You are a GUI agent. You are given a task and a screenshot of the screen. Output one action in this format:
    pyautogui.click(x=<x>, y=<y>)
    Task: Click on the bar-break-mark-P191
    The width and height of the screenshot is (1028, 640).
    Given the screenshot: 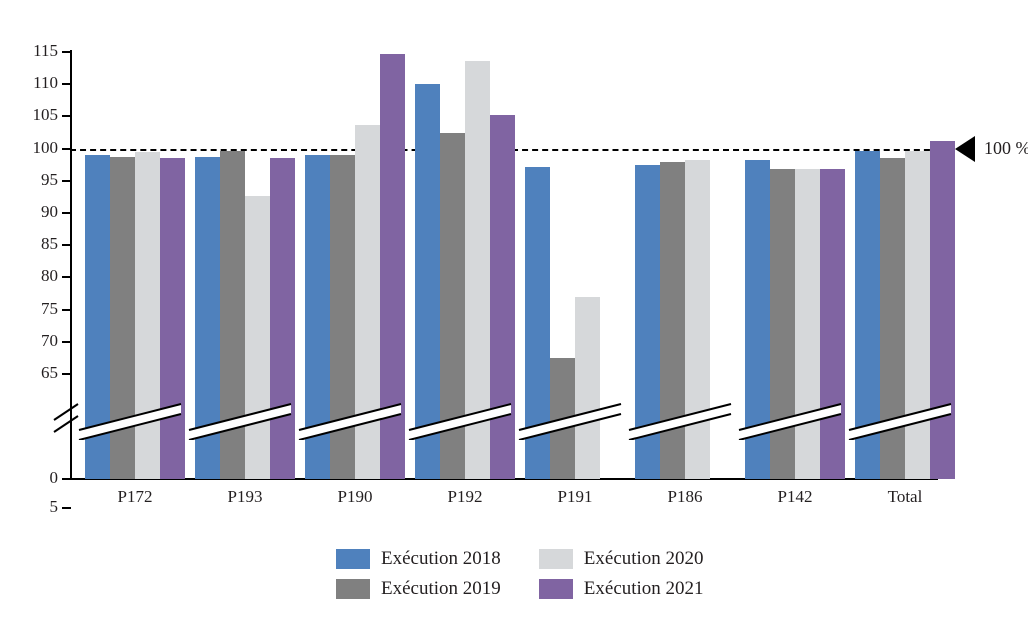 What is the action you would take?
    pyautogui.click(x=570, y=421)
    